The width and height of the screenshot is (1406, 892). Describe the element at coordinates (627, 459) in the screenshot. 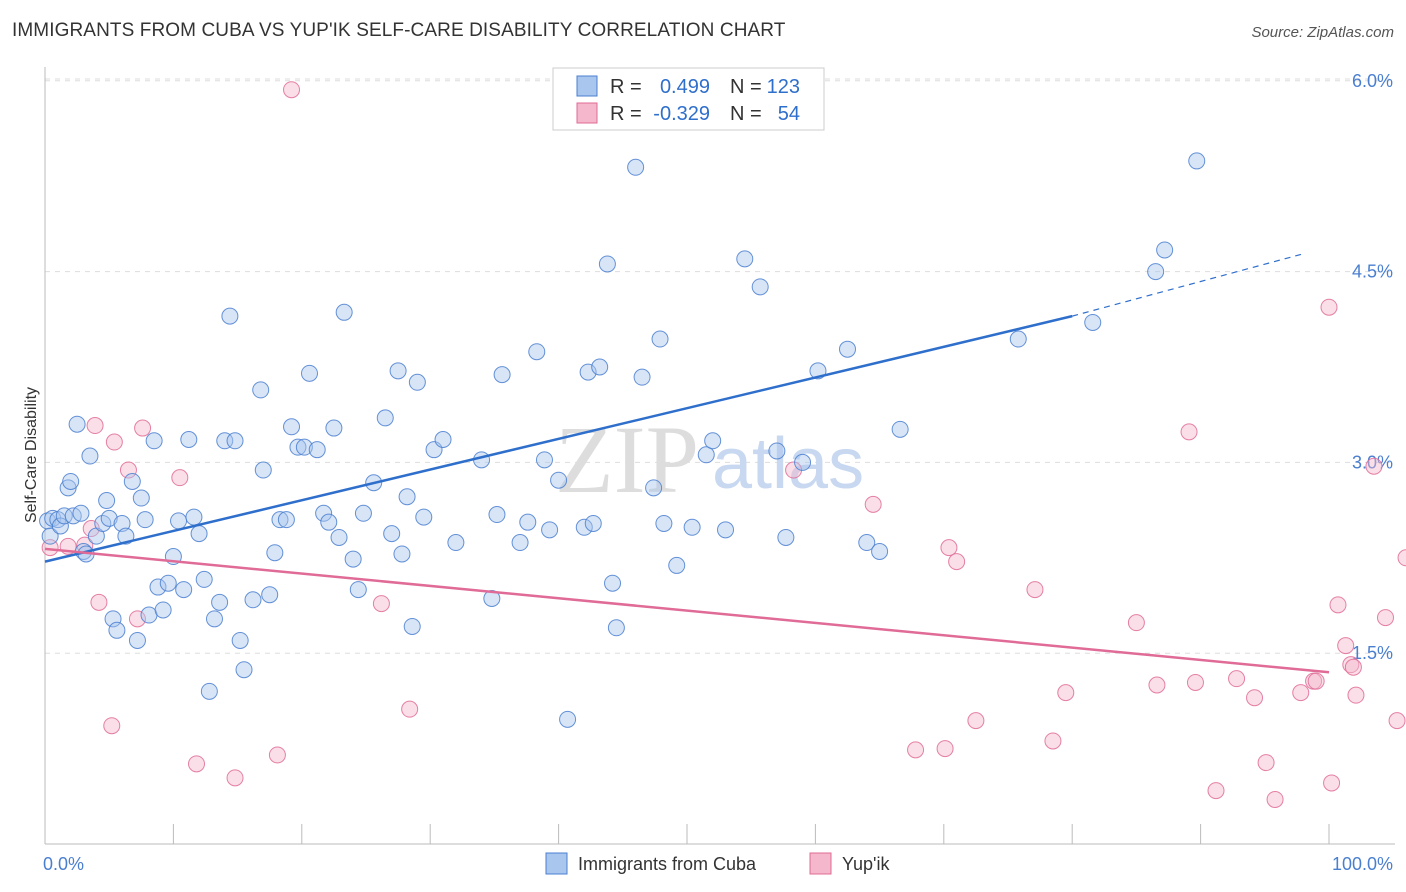

I see `watermark-zip: ZIP` at that location.